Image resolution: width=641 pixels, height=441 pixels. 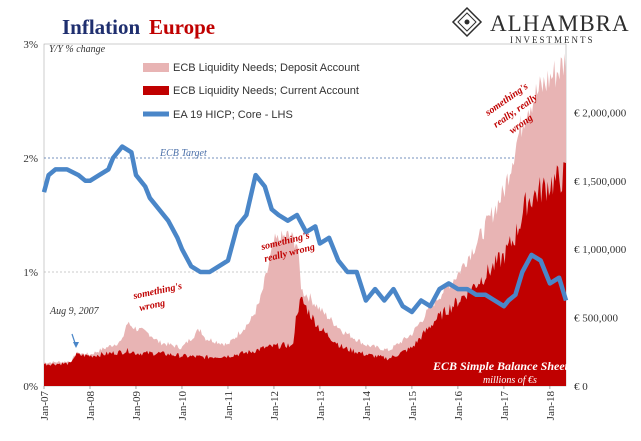 I want to click on x-tick-label: Jan-14, so click(x=367, y=406).